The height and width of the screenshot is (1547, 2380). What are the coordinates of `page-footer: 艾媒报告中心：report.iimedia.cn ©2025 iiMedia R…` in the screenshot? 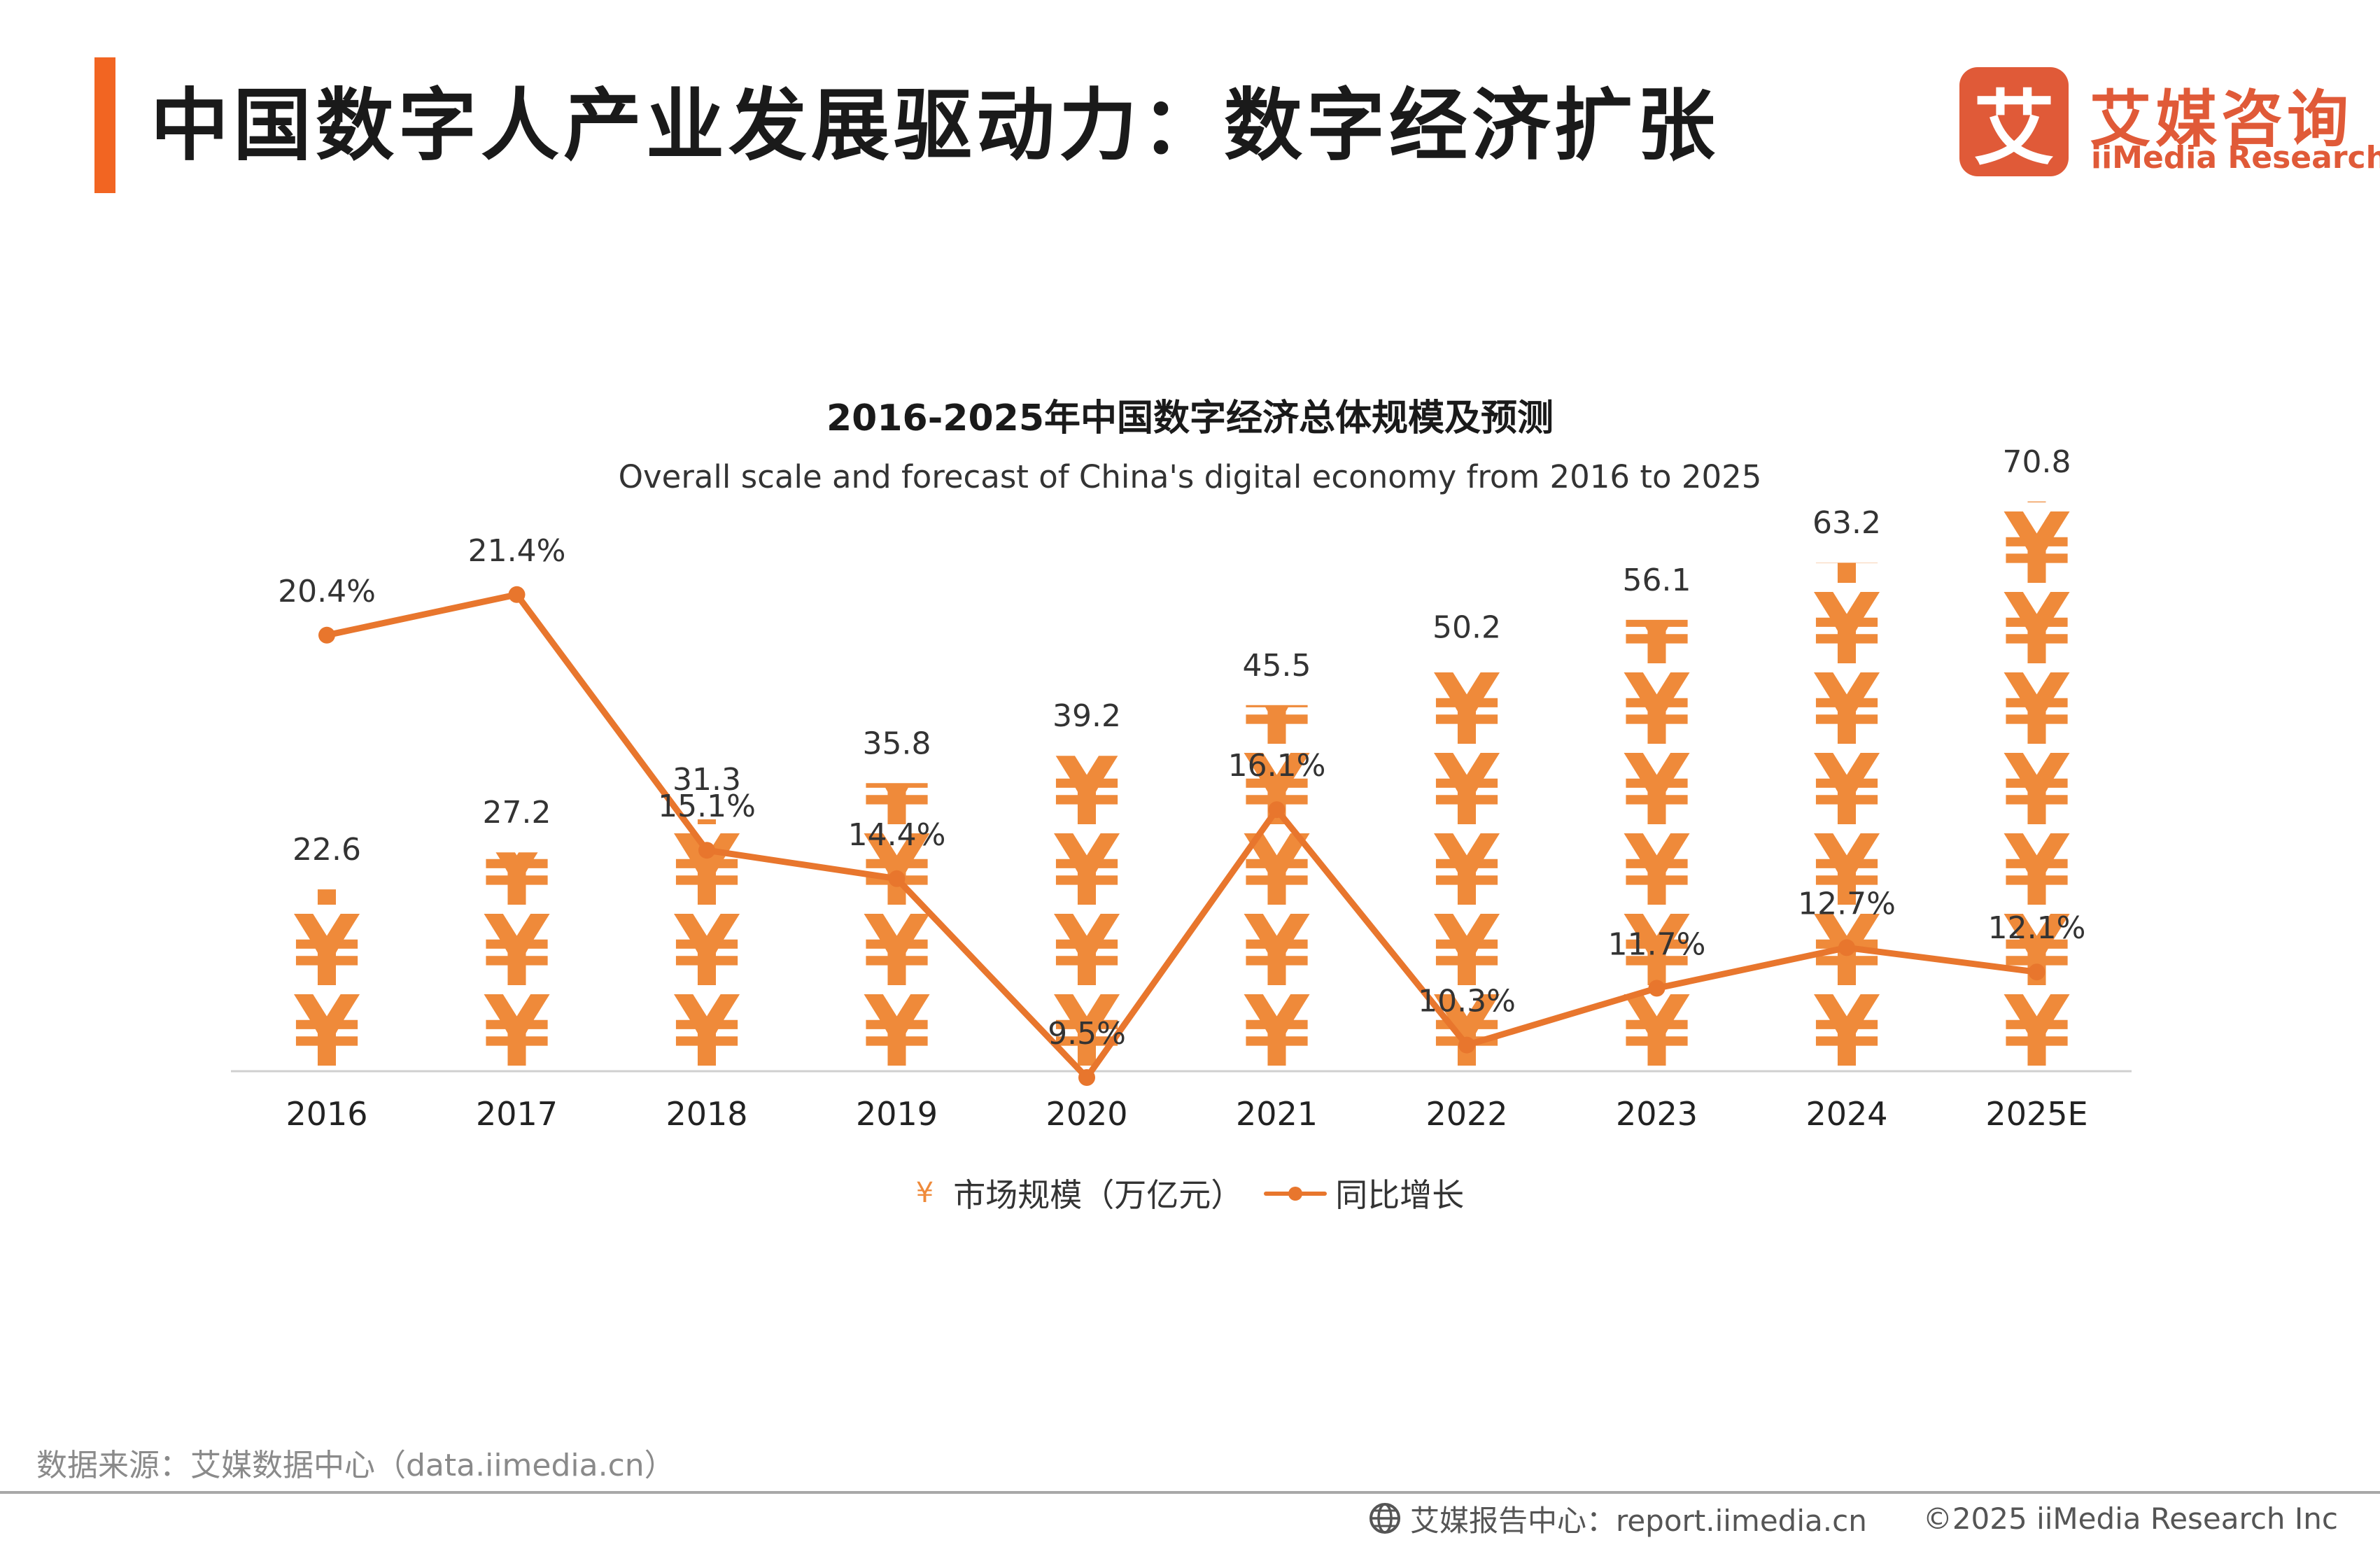 It's located at (1853, 1518).